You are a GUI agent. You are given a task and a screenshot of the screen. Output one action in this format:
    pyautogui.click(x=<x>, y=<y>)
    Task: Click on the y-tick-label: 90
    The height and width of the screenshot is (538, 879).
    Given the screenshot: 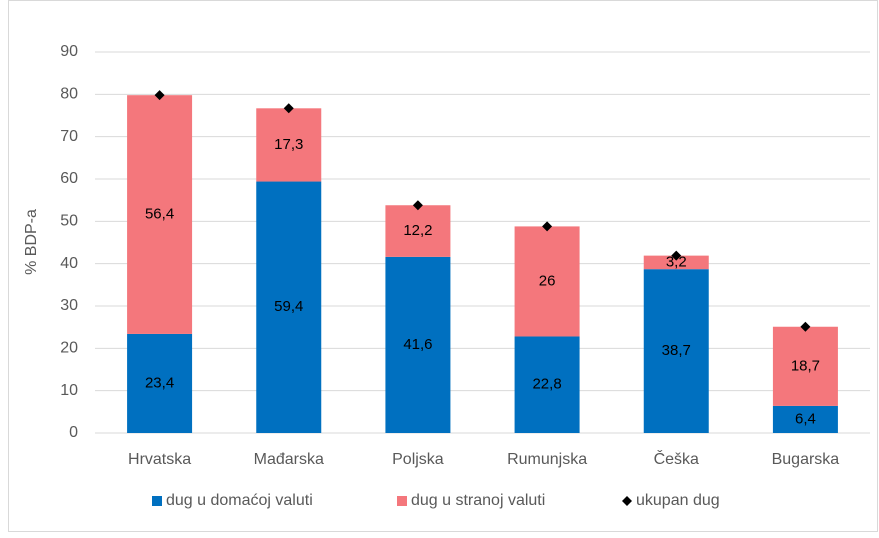 What is the action you would take?
    pyautogui.click(x=69, y=51)
    